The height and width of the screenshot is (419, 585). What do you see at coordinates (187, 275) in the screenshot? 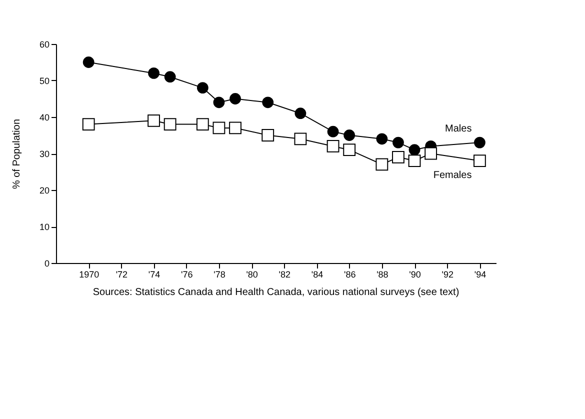
I see `x-tick-label: '76` at bounding box center [187, 275].